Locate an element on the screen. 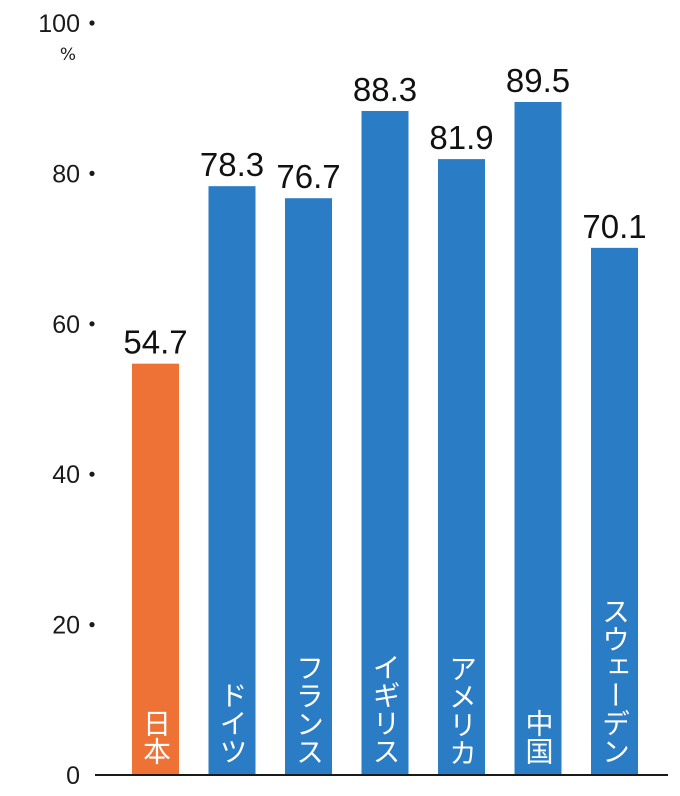  y-tick-label: 100 is located at coordinates (59, 24).